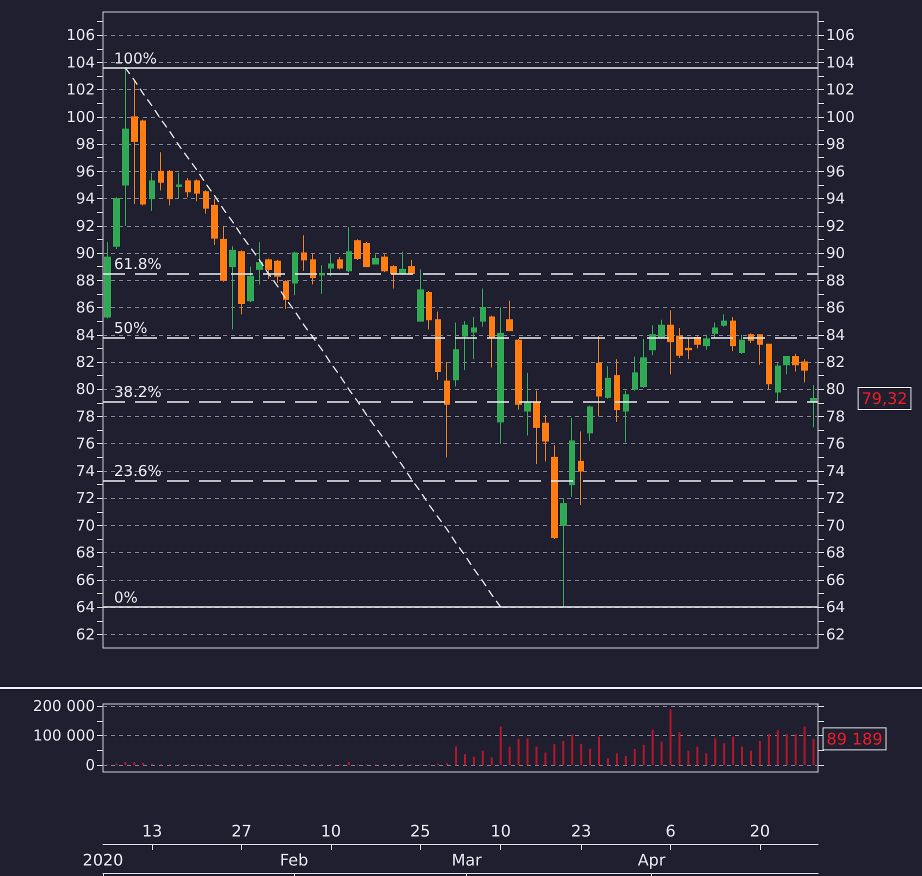 The height and width of the screenshot is (876, 922). I want to click on y2-tick-label: 82, so click(836, 362).